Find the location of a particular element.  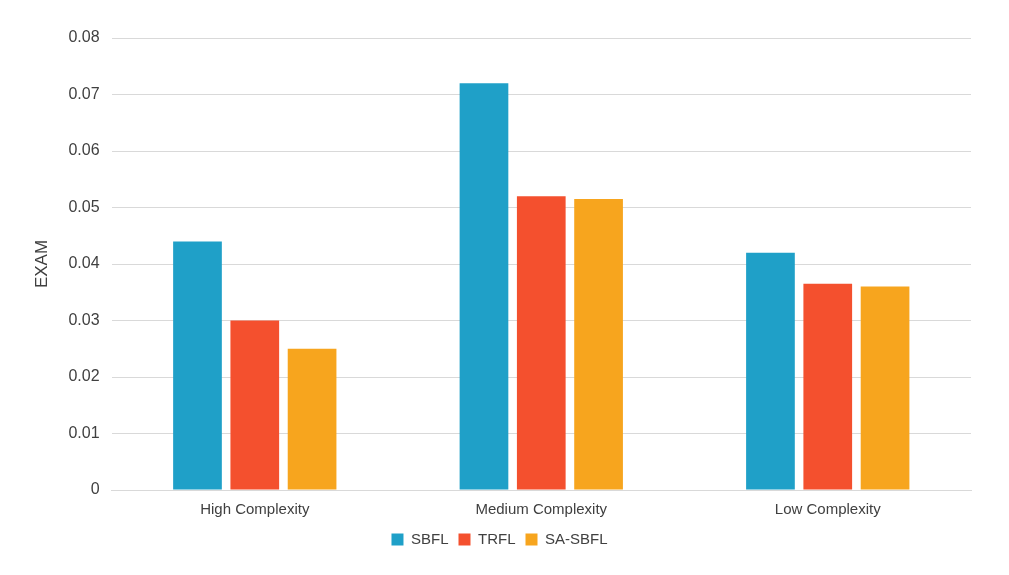

legend-label: TRFL is located at coordinates (497, 538).